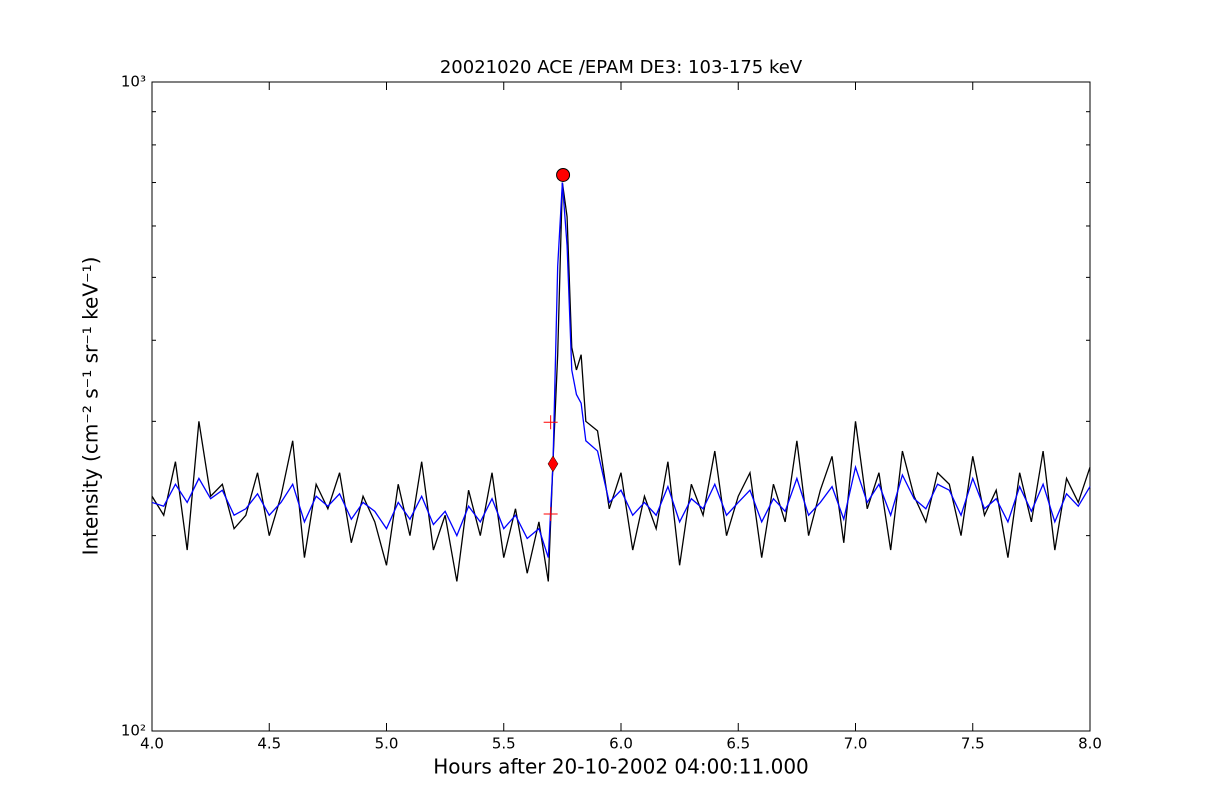 The width and height of the screenshot is (1212, 812). What do you see at coordinates (133, 731) in the screenshot?
I see `y-tick-label: 10²` at bounding box center [133, 731].